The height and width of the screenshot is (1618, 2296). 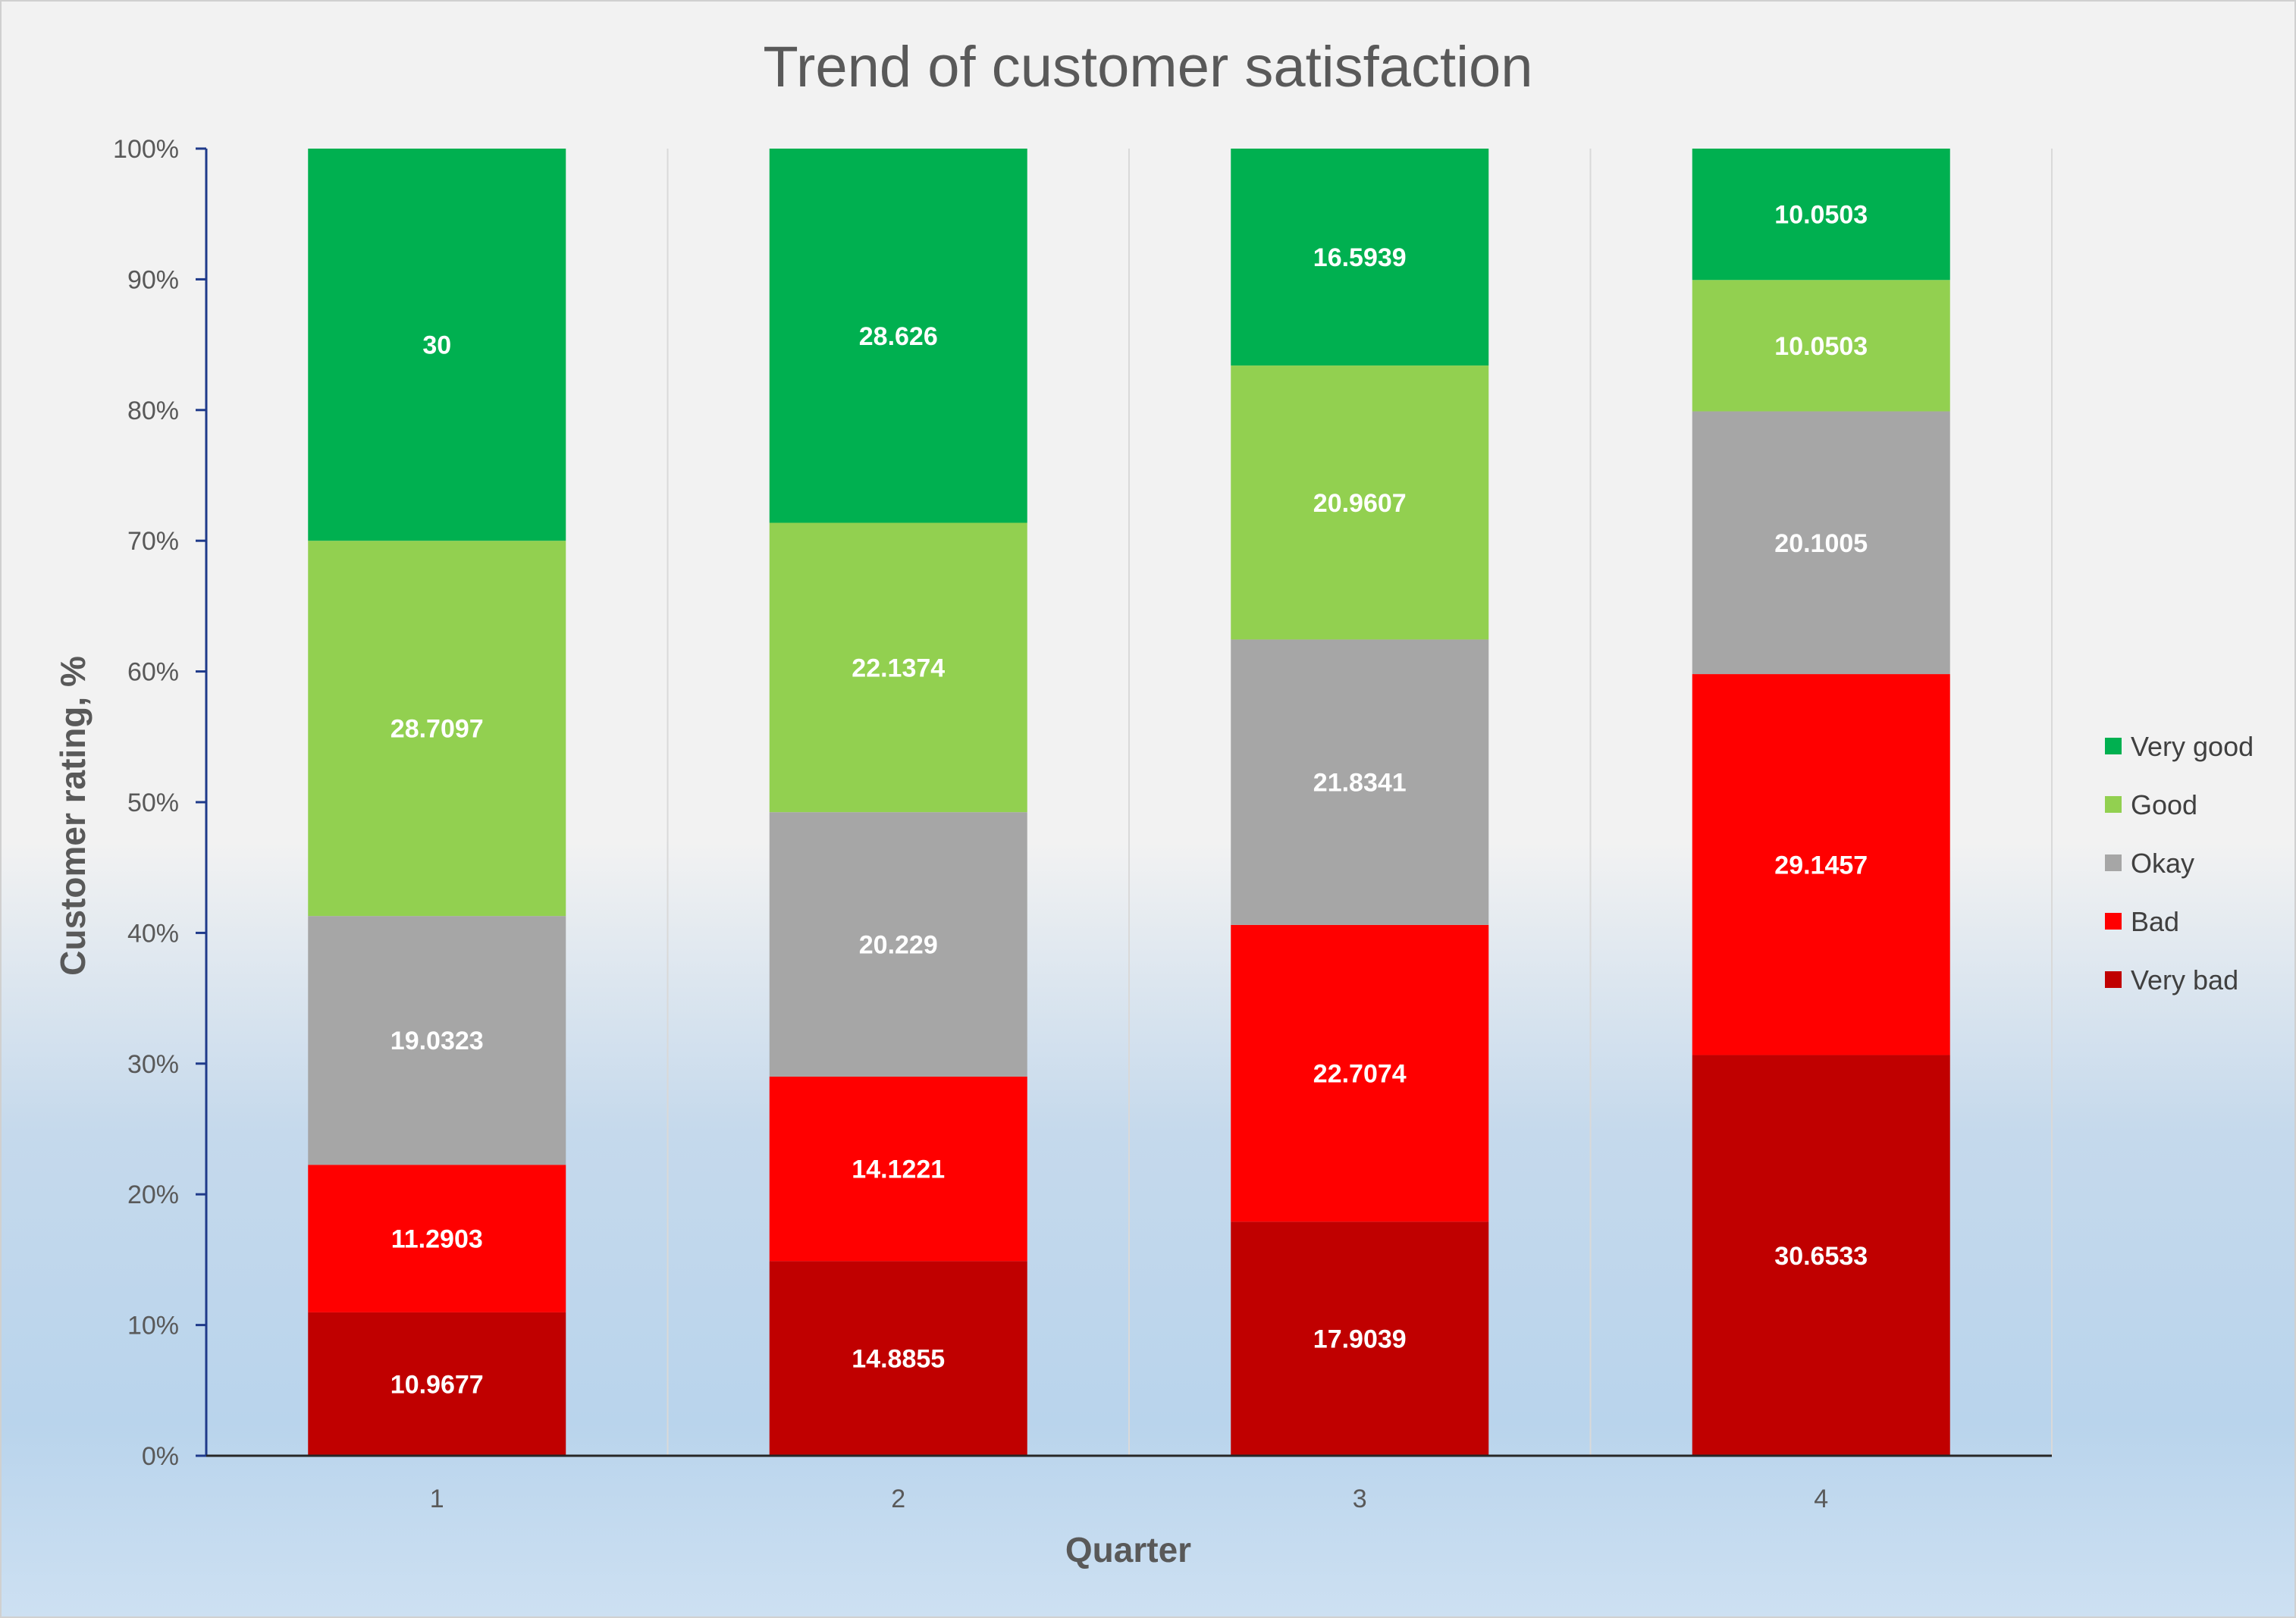 I want to click on x-tick-label: 3, so click(x=1360, y=1499).